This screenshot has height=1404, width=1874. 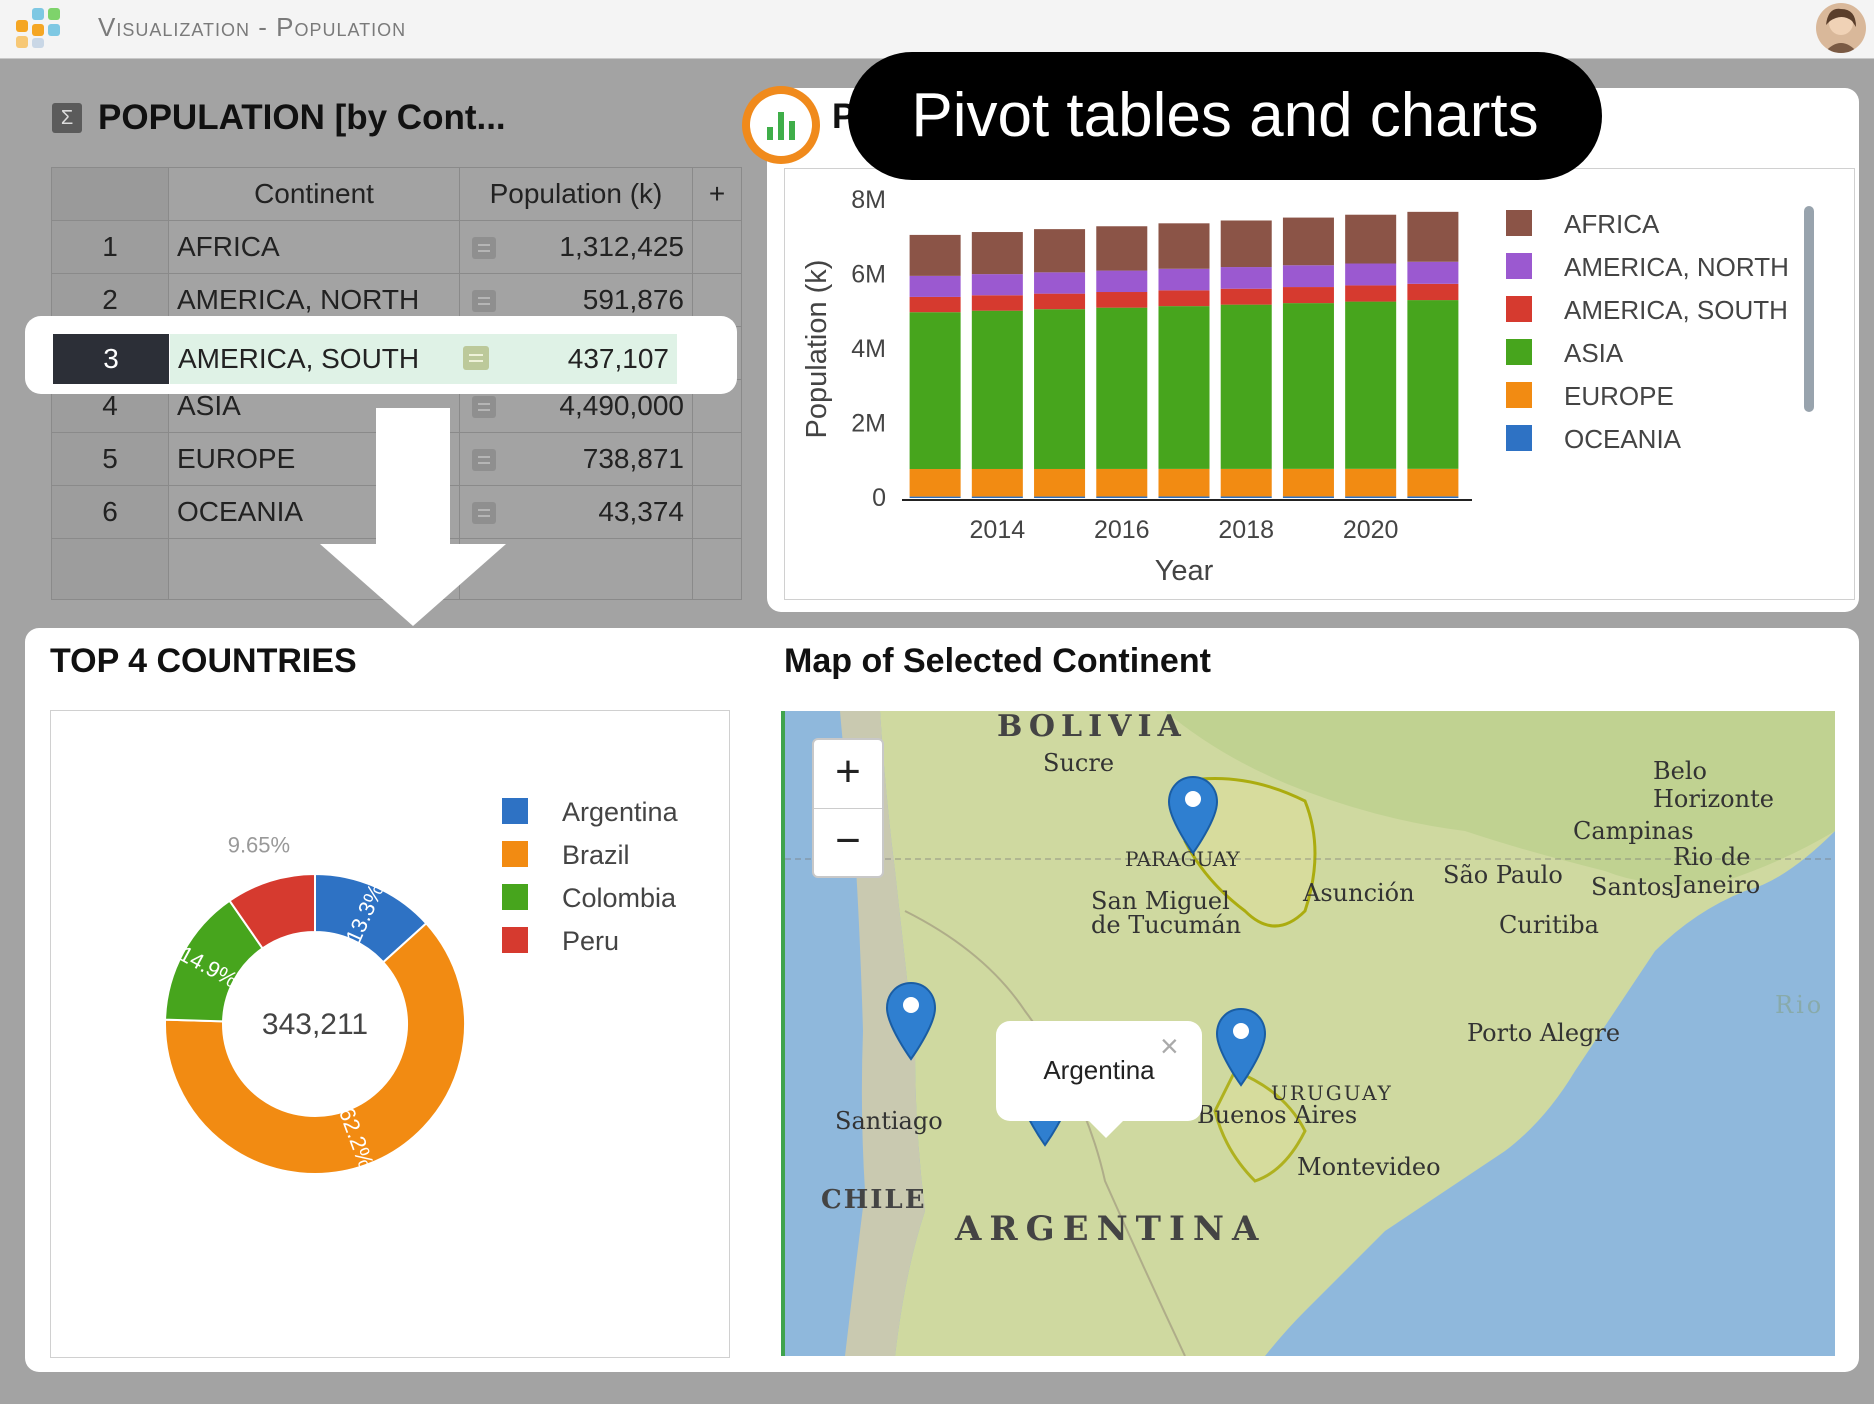 What do you see at coordinates (848, 774) in the screenshot?
I see `zoom-in-button: +` at bounding box center [848, 774].